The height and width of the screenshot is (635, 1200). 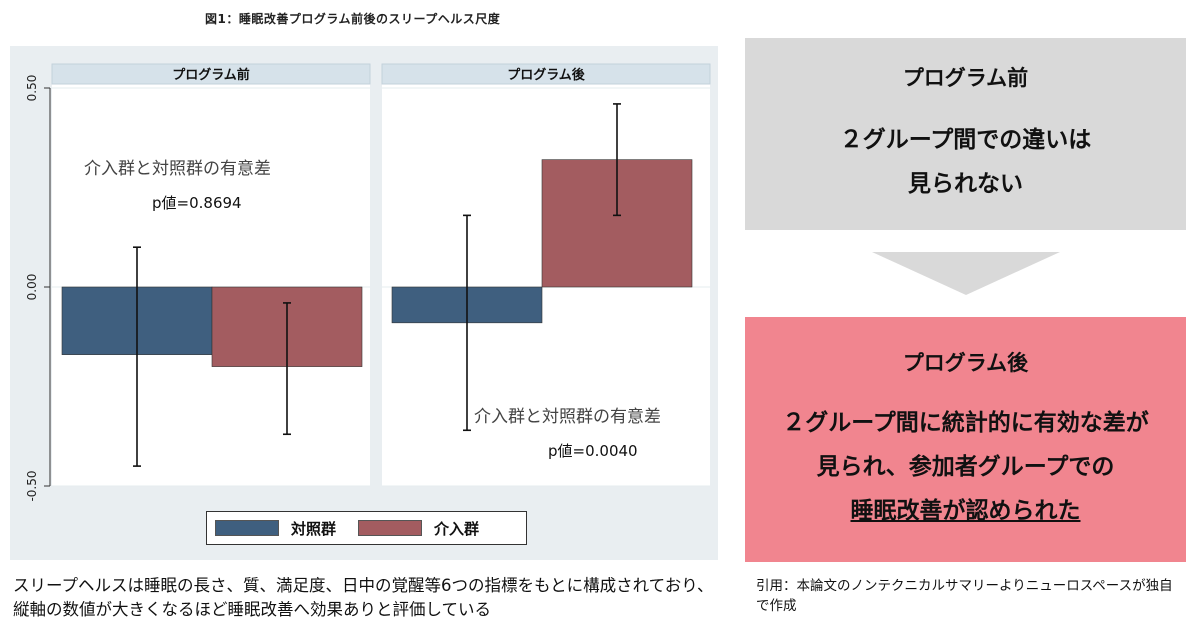 I want to click on legend-label-intervention: 介入群, so click(x=457, y=528).